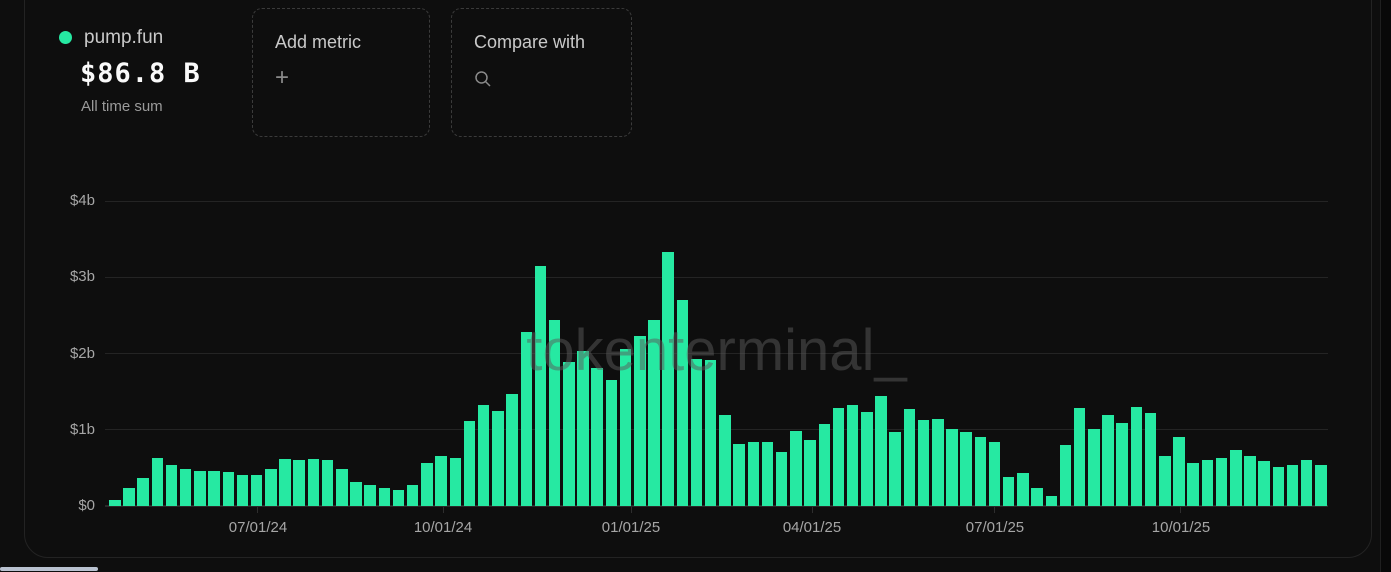 The width and height of the screenshot is (1391, 572). What do you see at coordinates (631, 527) in the screenshot?
I see `x-tick-label: 01/01/25` at bounding box center [631, 527].